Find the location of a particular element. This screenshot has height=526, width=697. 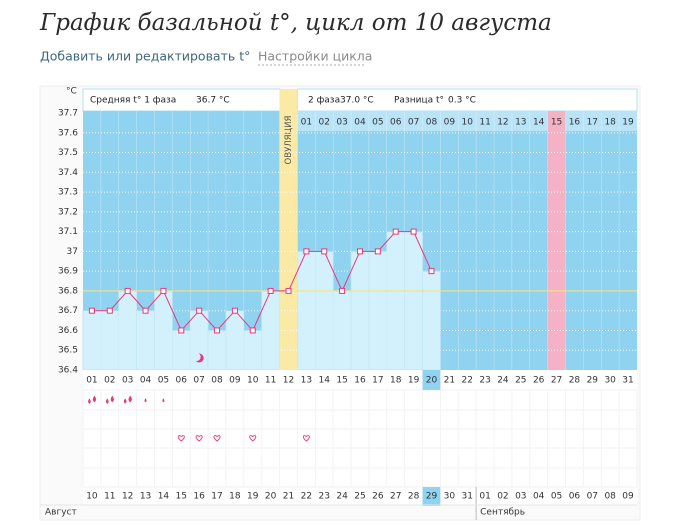

date-label: 15 is located at coordinates (181, 497).